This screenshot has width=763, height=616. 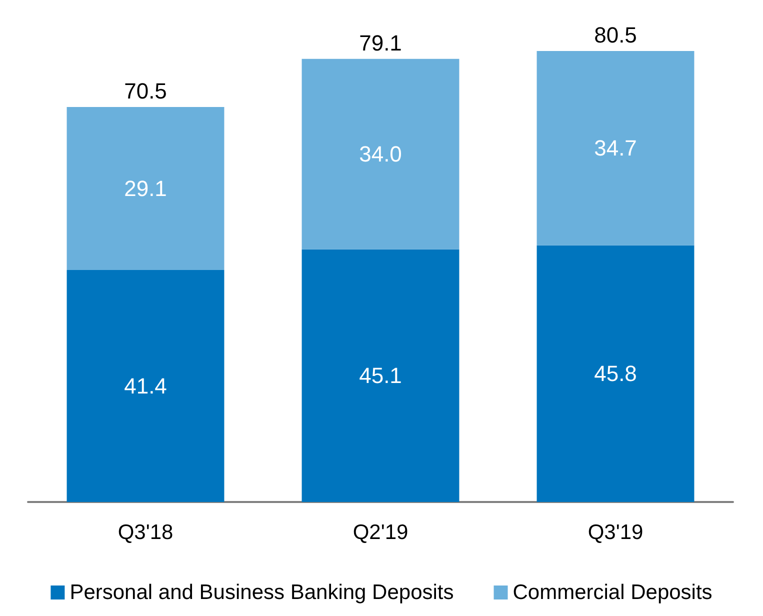 I want to click on x-tick-label: Q2'19, so click(x=380, y=532).